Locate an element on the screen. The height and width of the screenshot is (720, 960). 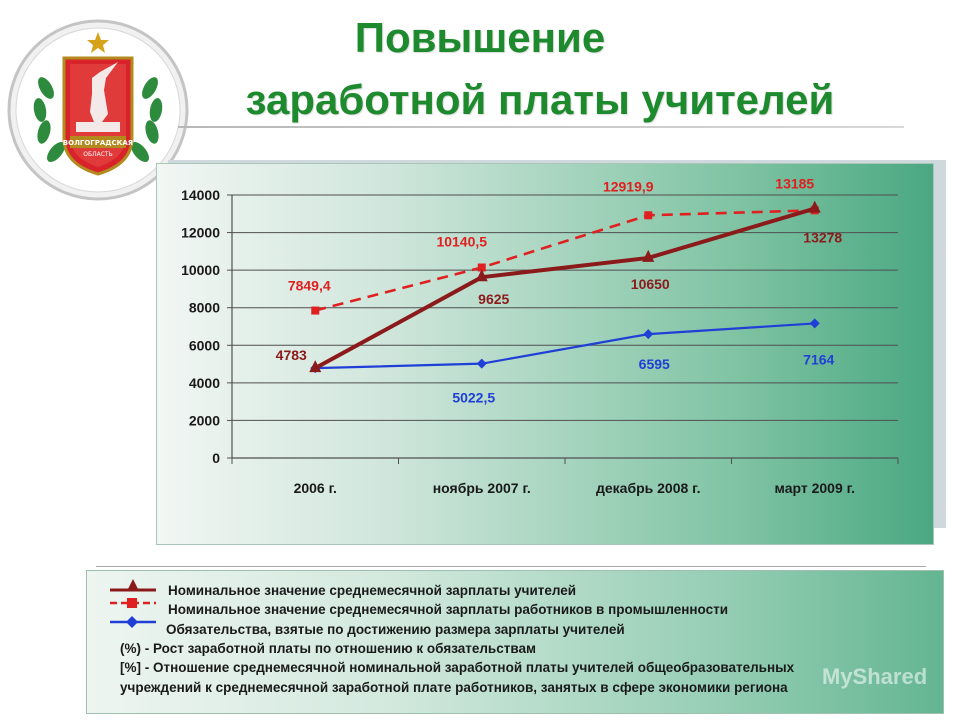
title-divider is located at coordinates (541, 127).